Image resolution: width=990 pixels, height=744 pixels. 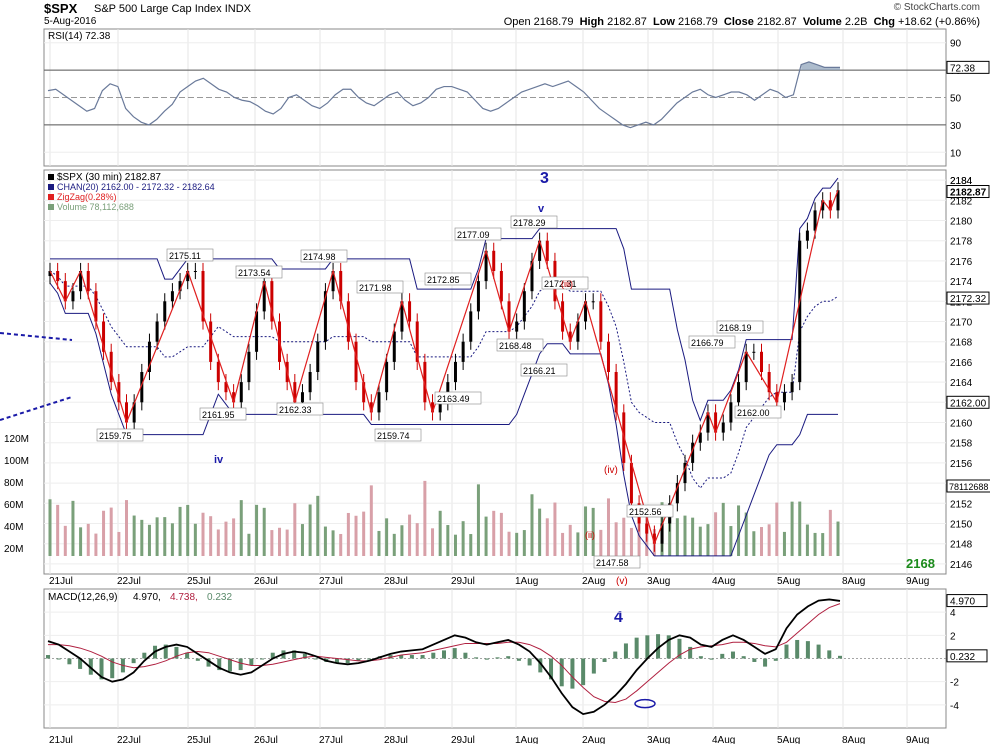 What do you see at coordinates (396, 739) in the screenshot?
I see `x-tick-label-bottom: 28Jul` at bounding box center [396, 739].